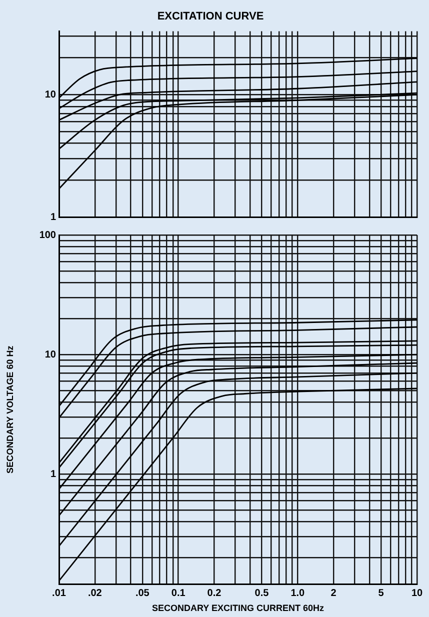 This screenshot has width=429, height=617. I want to click on x-tick-label: .02, so click(95, 593).